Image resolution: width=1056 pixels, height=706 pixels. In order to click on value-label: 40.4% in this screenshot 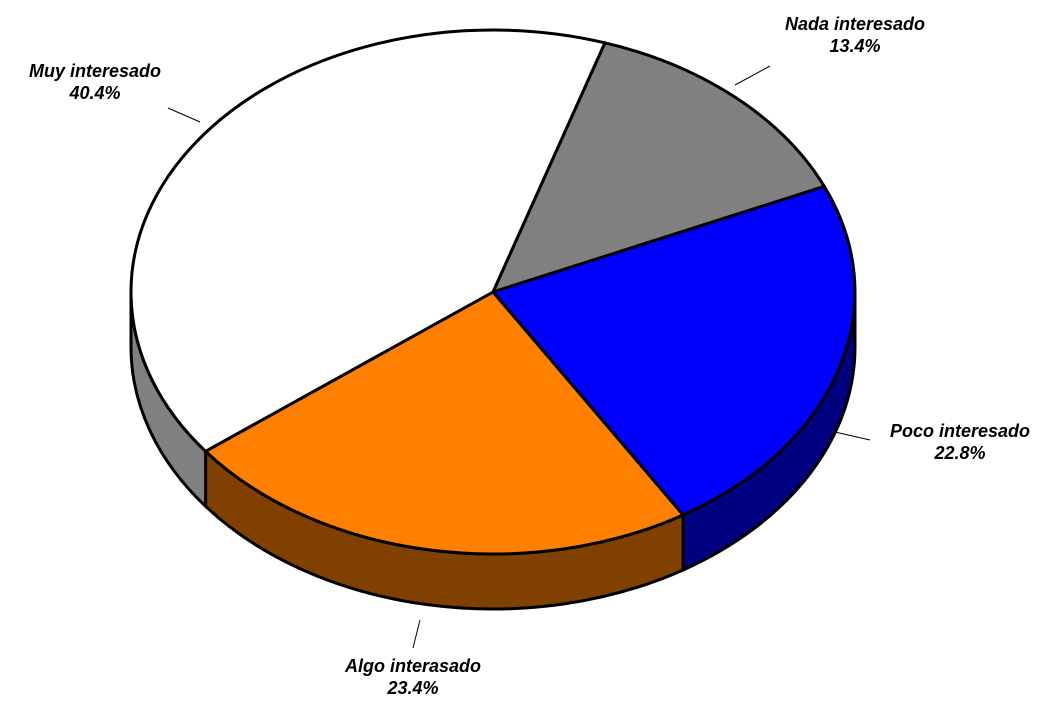, I will do `click(94, 93)`.